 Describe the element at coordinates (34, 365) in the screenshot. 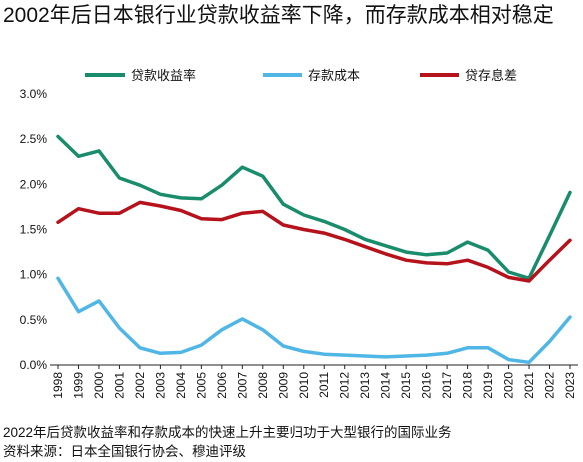

I see `y-tick-label: 0.0%` at that location.